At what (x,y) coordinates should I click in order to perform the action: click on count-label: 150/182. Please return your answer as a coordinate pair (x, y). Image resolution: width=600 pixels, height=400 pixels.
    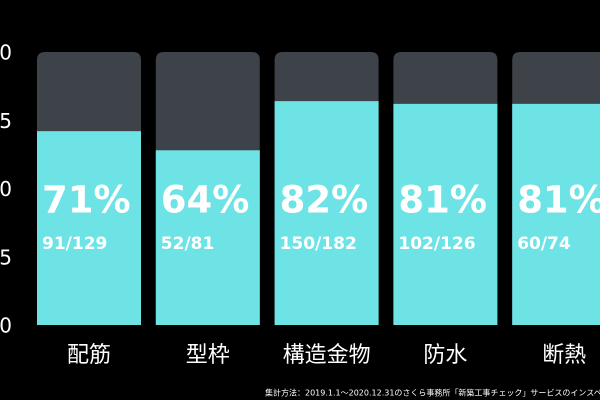
    Looking at the image, I should click on (318, 244).